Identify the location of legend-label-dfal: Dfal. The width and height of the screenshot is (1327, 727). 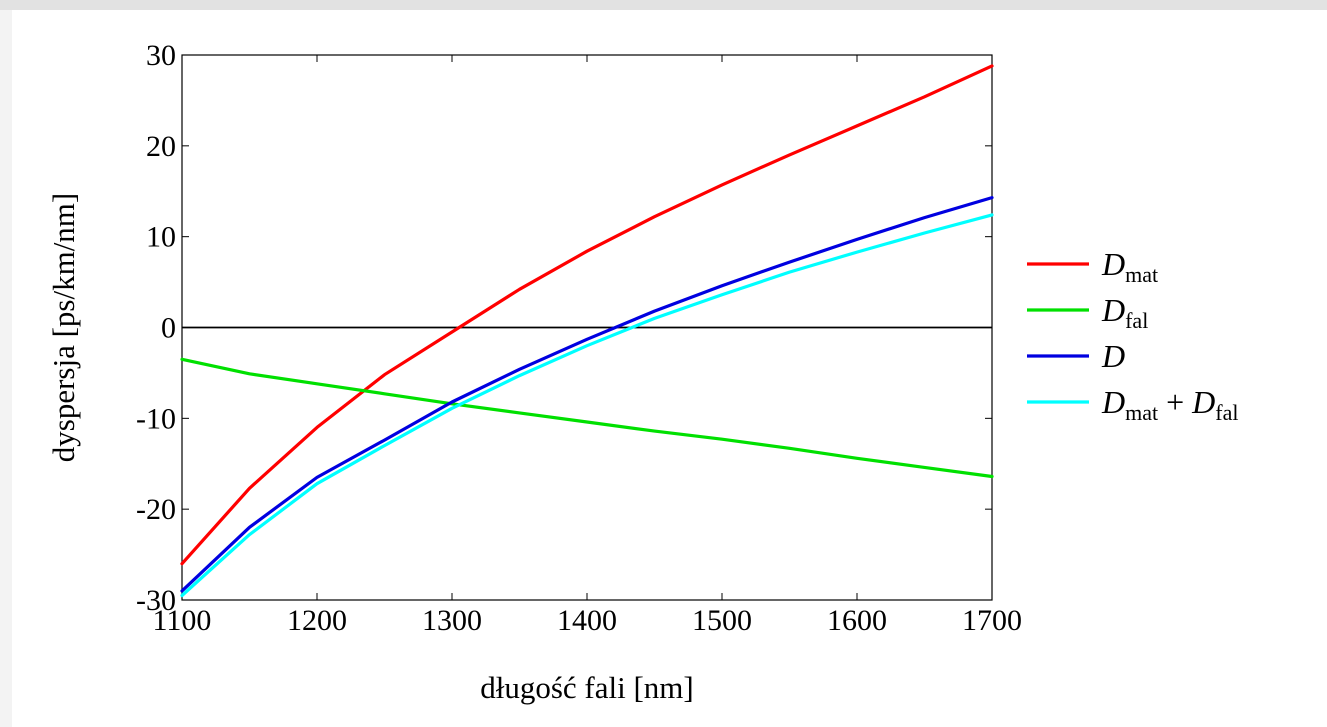
(1124, 312).